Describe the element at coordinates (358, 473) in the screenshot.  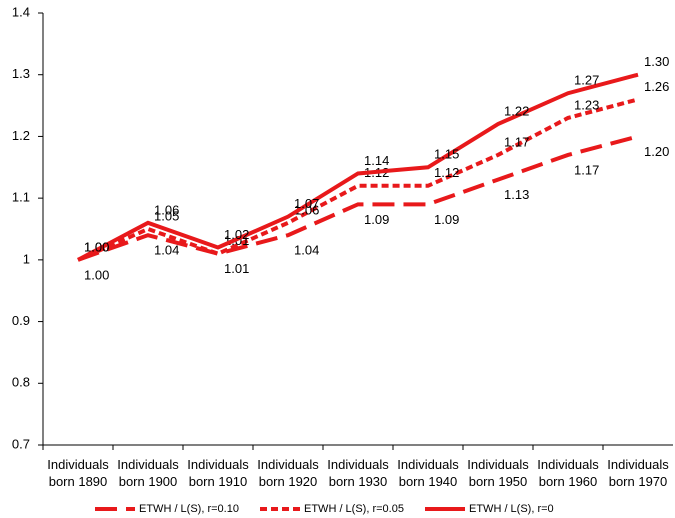
I see `x-tick-label: Individuals born 1930` at that location.